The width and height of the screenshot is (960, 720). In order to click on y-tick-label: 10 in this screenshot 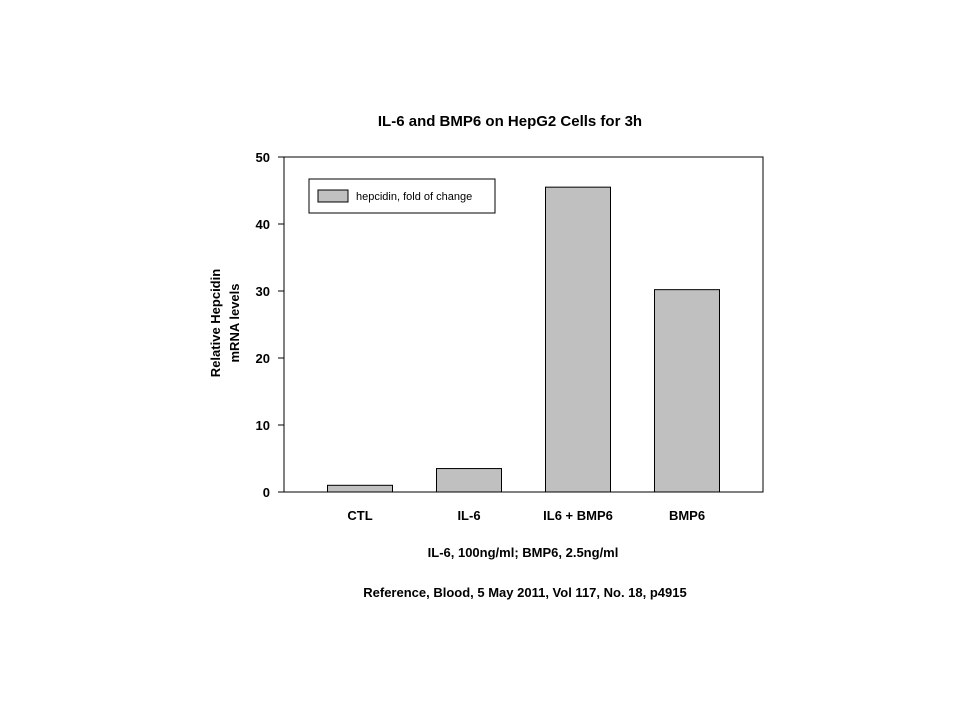, I will do `click(263, 425)`.